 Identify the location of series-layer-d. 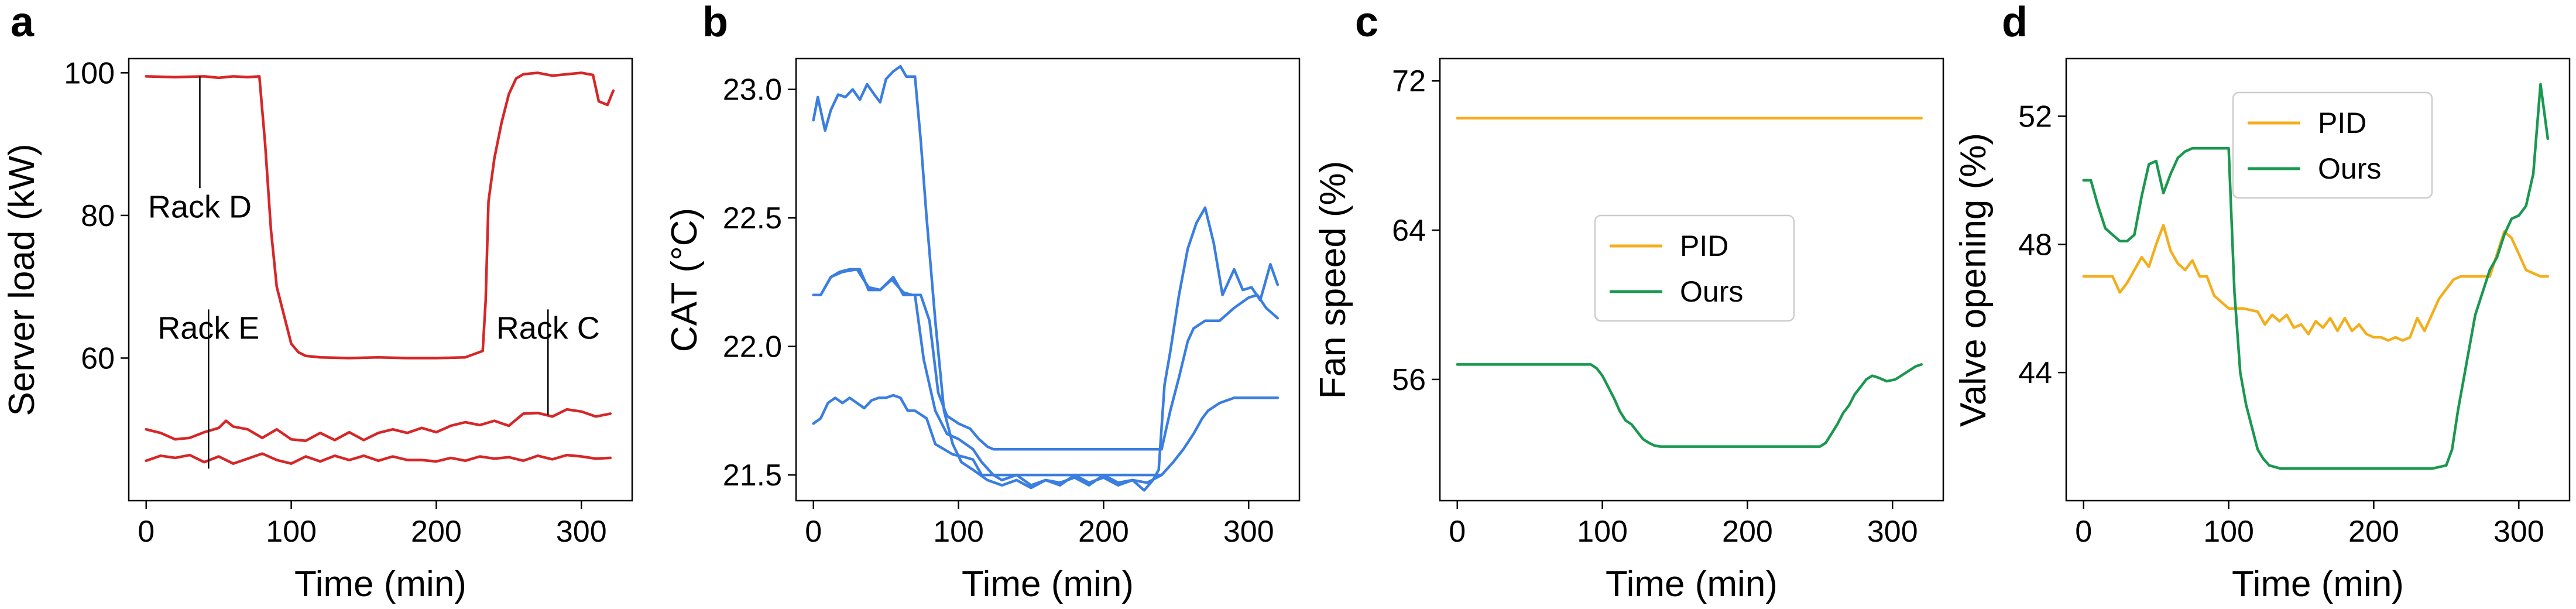
(2316, 276).